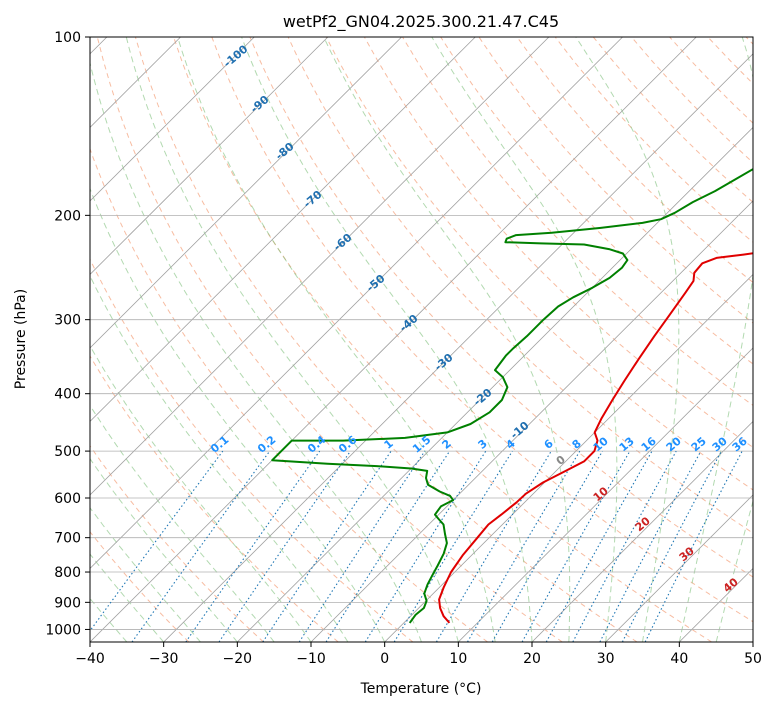  Describe the element at coordinates (67, 395) in the screenshot. I see `y-tick-label: 400` at that location.